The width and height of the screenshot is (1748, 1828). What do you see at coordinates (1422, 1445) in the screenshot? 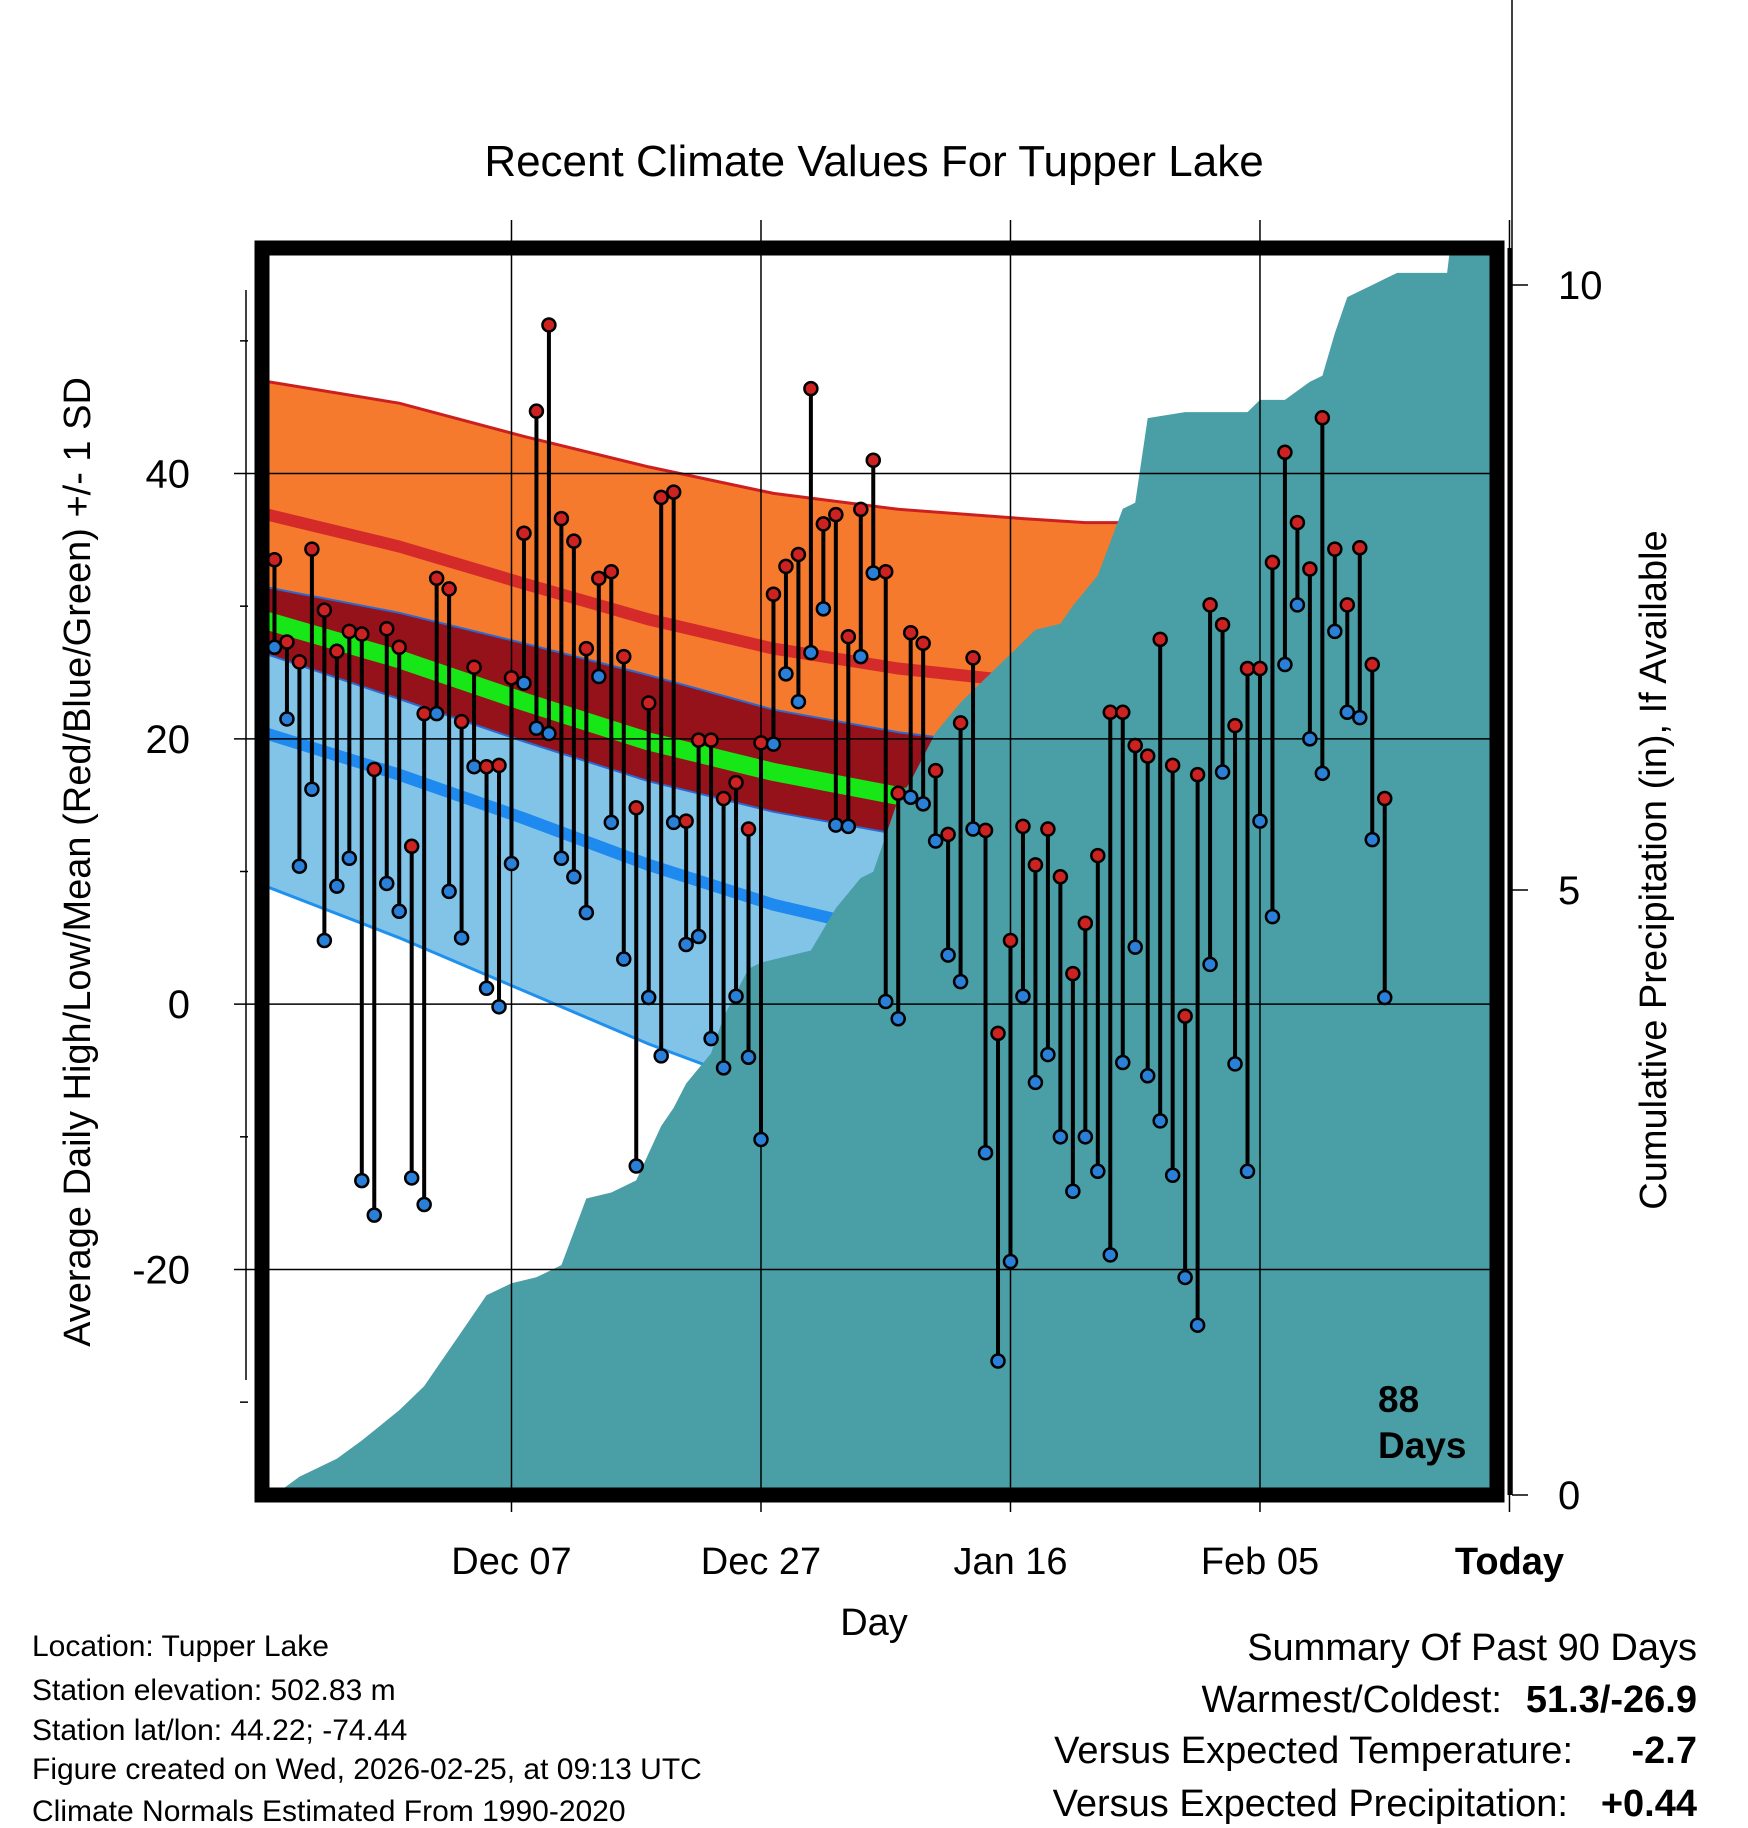
I see `today-days-label: Days` at bounding box center [1422, 1445].